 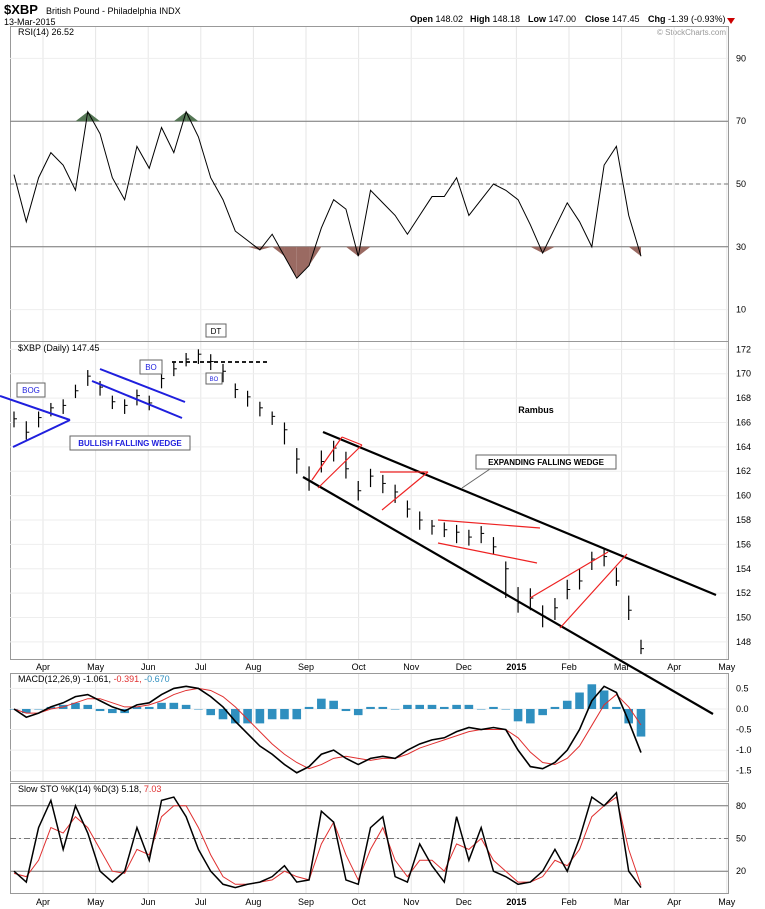 I want to click on x-tick-label: Jun, so click(x=148, y=902).